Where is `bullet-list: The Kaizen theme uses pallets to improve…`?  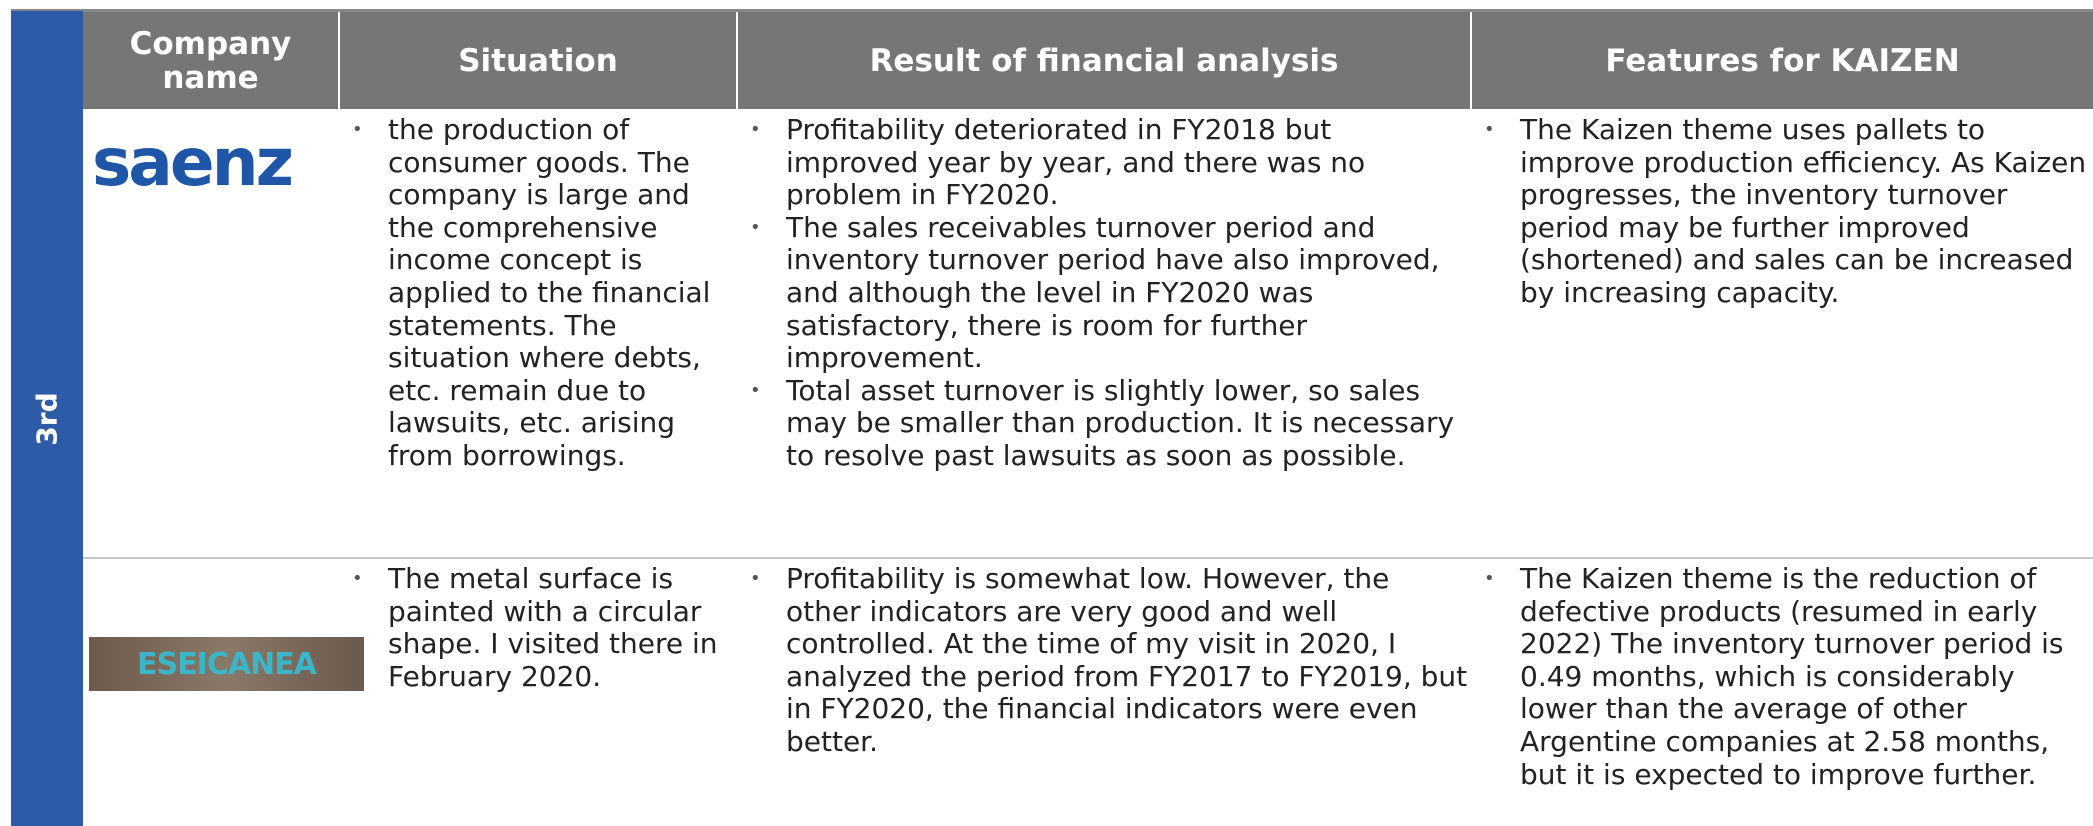 bullet-list: The Kaizen theme uses pallets to improve… is located at coordinates (1783, 211).